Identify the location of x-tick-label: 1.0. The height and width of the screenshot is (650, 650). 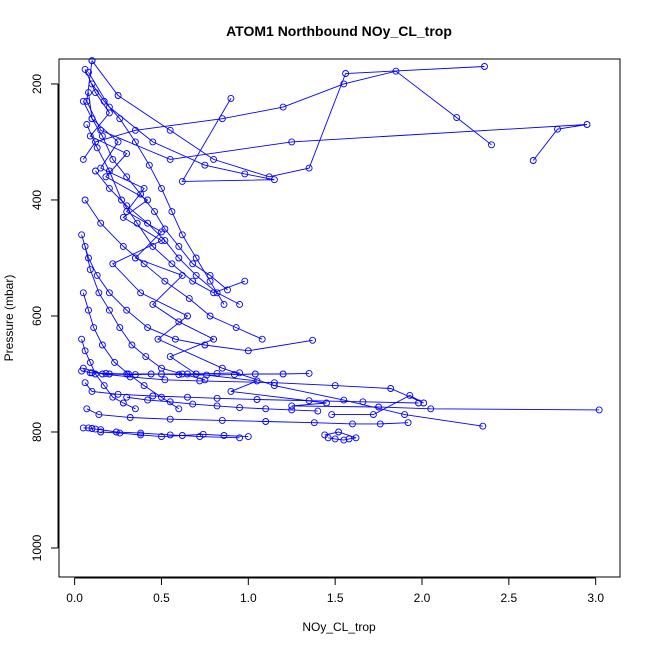
(248, 598).